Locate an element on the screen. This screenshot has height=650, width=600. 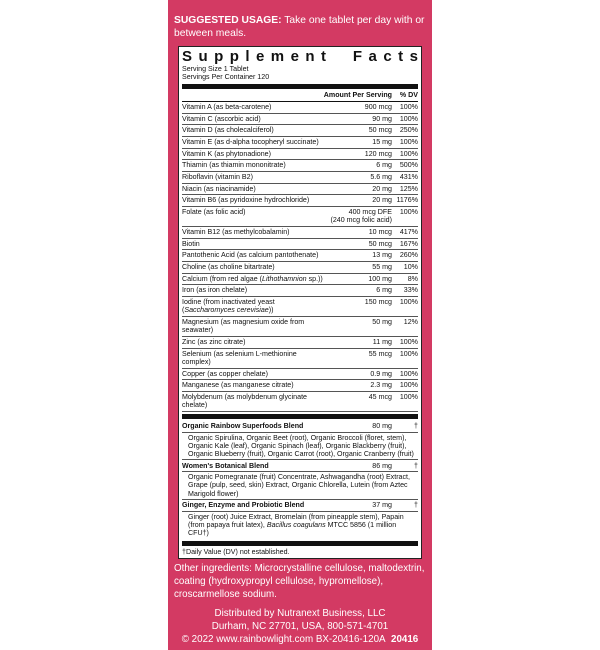
blend-header: Women's Botanical Blend 86 mg † is located at coordinates (300, 466).